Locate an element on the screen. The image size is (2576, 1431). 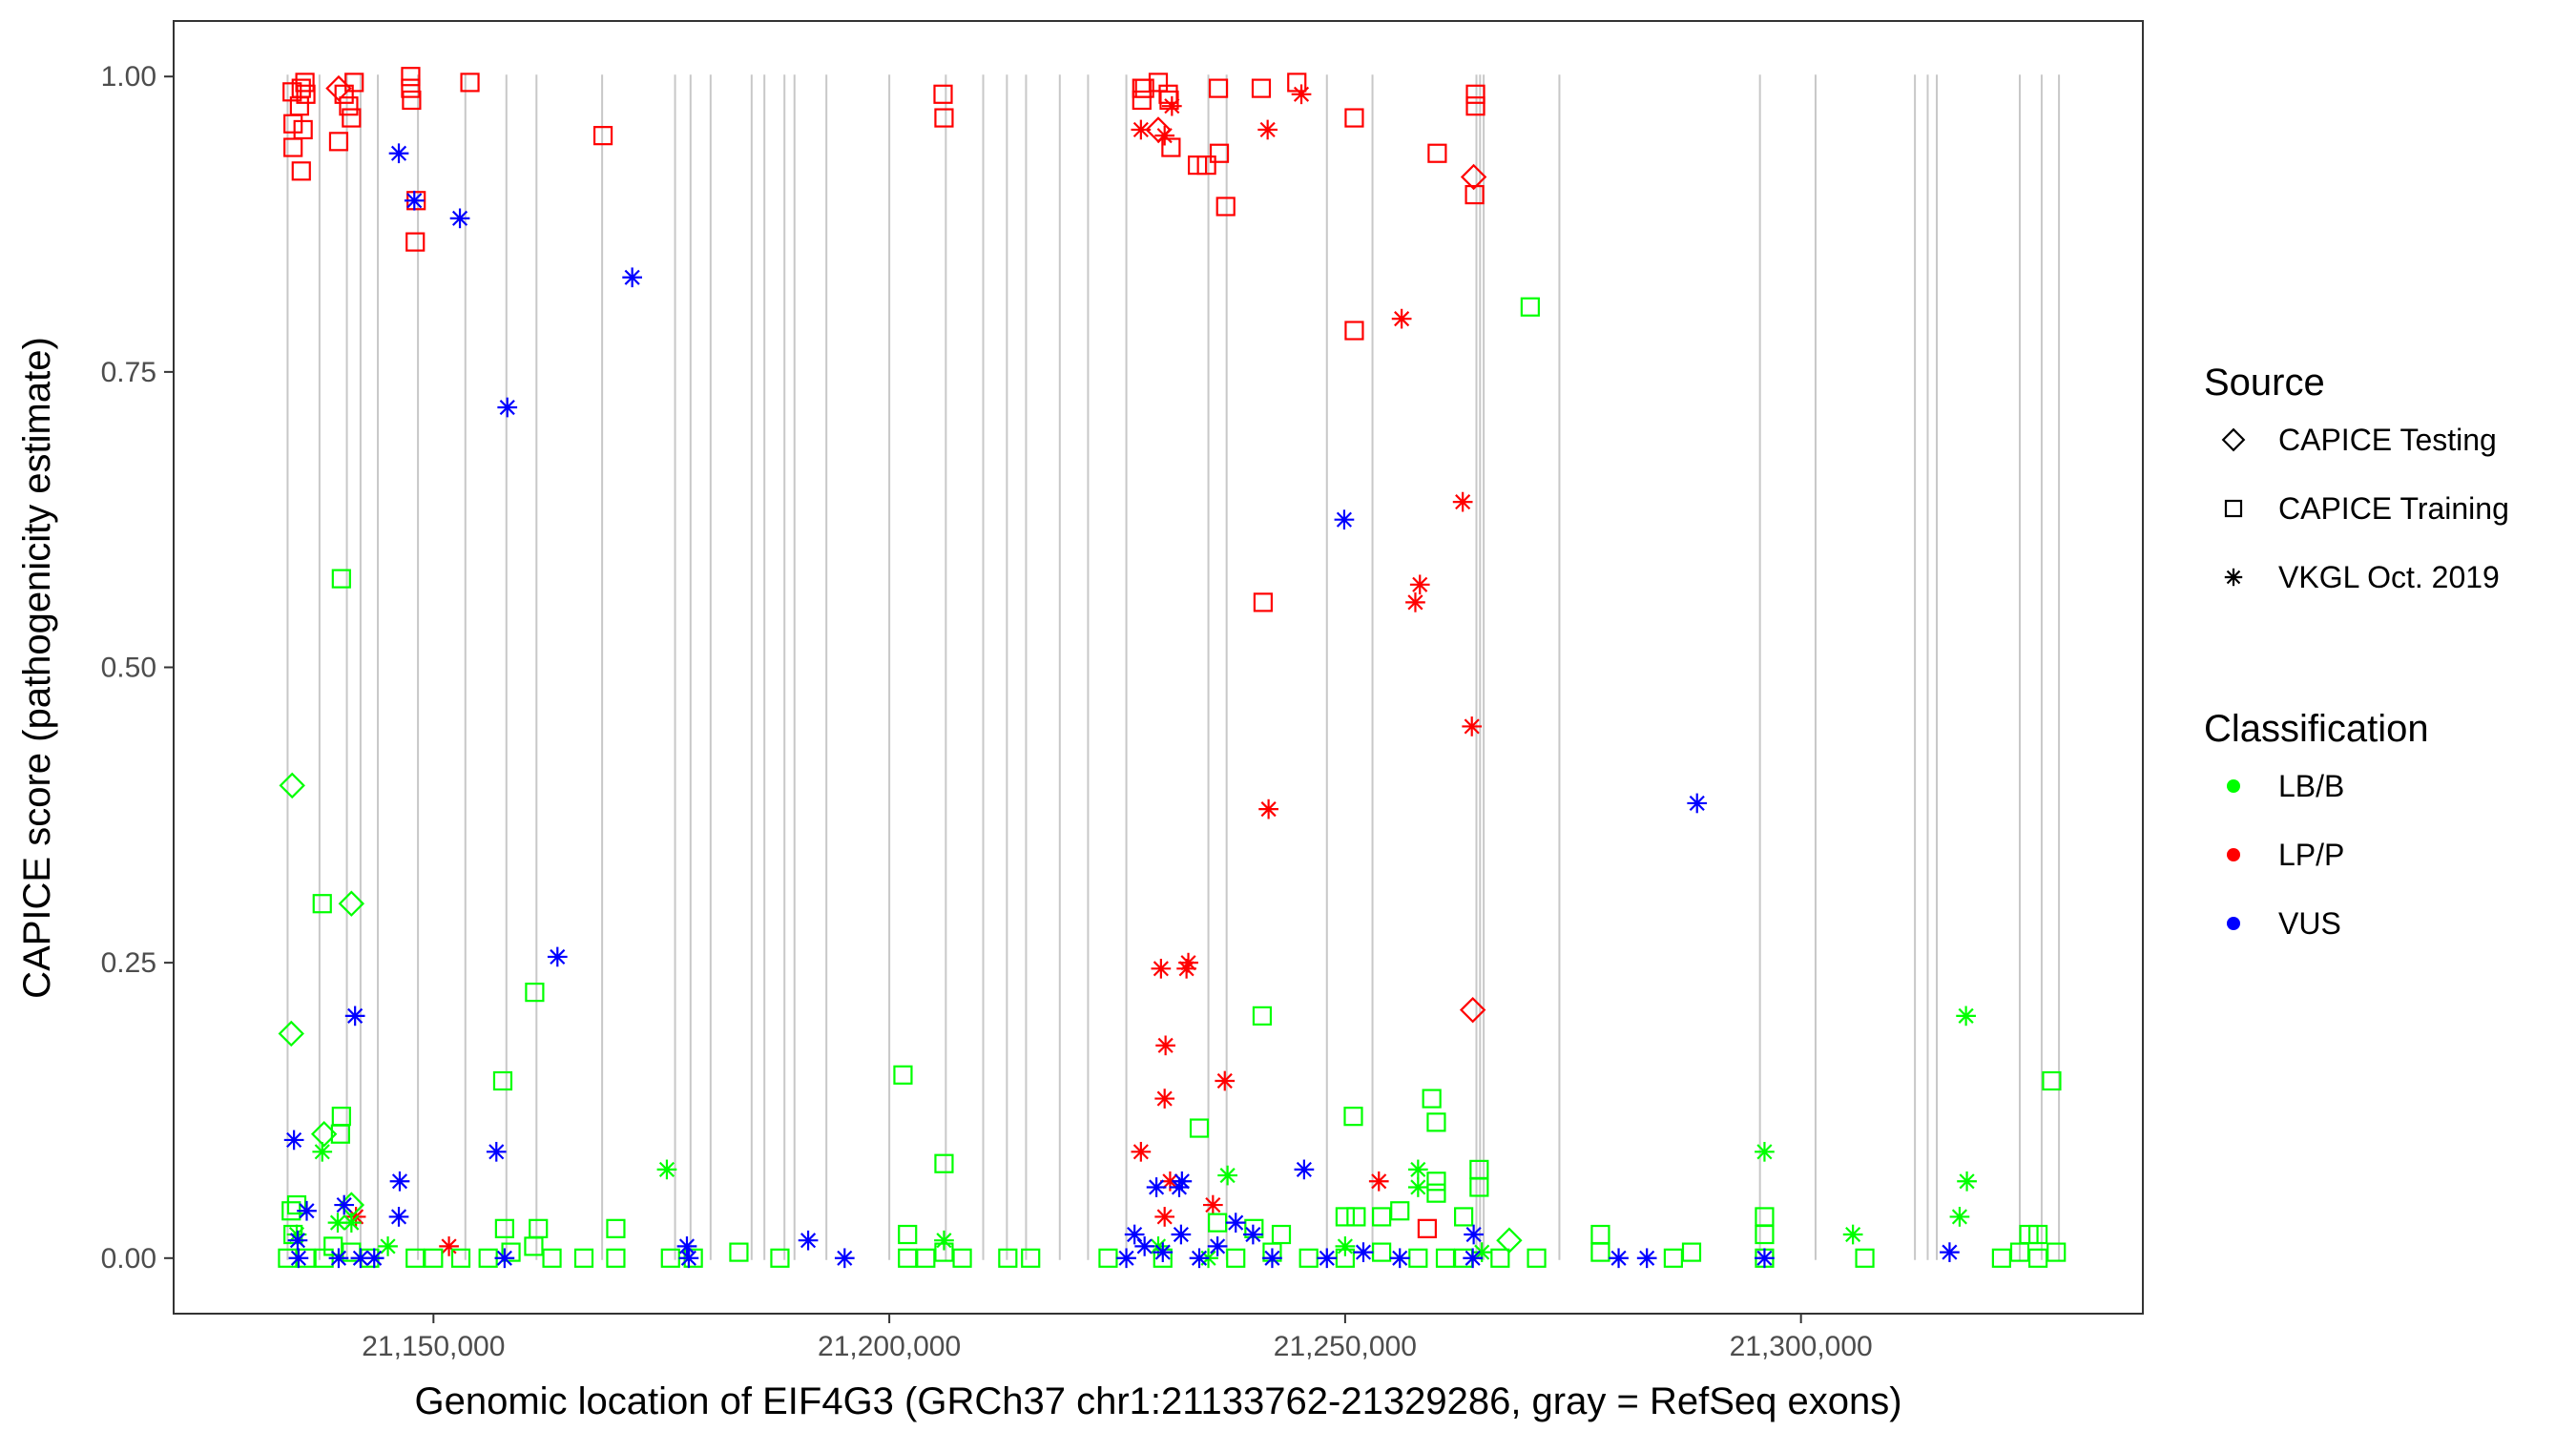
legend-label: LP/P is located at coordinates (2311, 855).